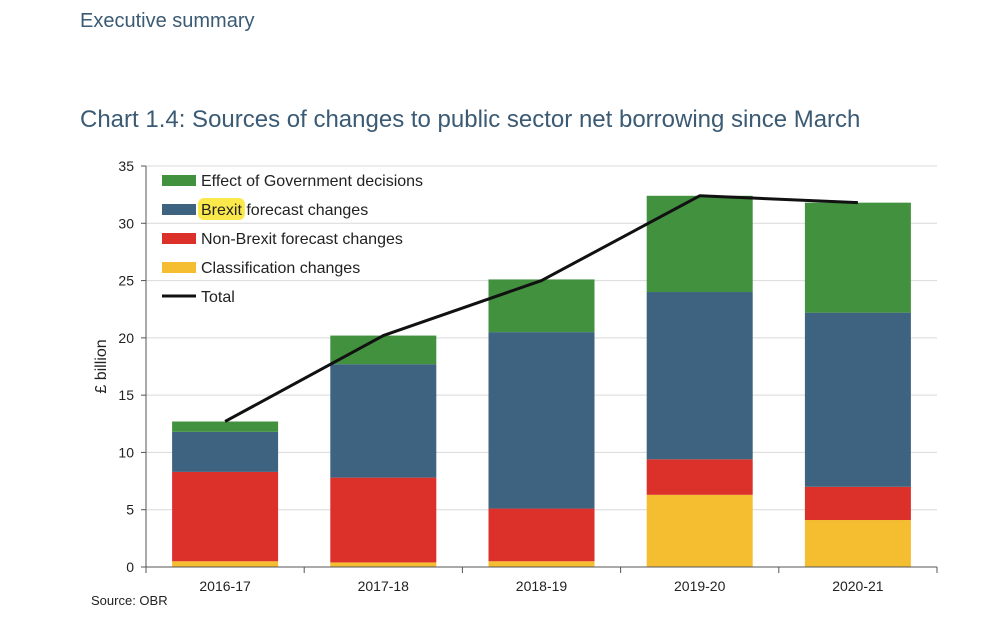 This screenshot has height=630, width=981. What do you see at coordinates (225, 586) in the screenshot?
I see `x-tick-label: 2016-17` at bounding box center [225, 586].